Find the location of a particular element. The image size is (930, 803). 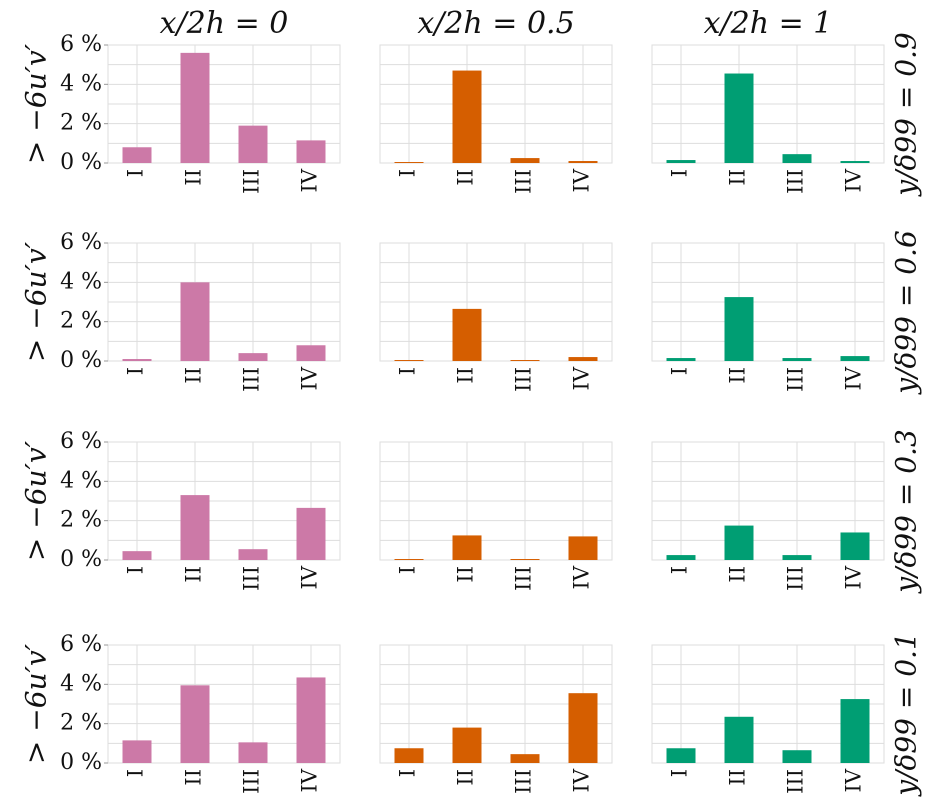

column-title: x/2h = 0.5 is located at coordinates (495, 23).